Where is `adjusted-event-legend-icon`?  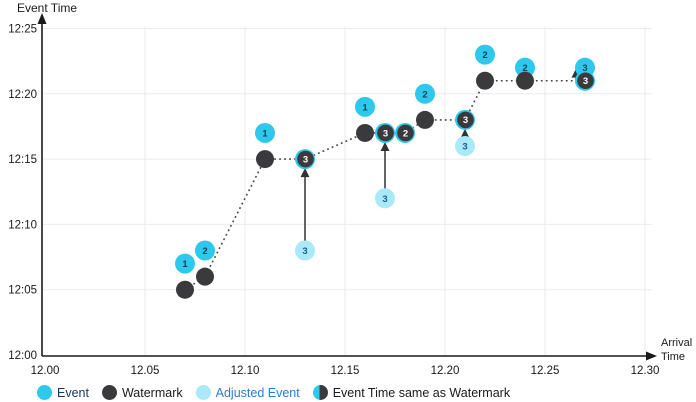 adjusted-event-legend-icon is located at coordinates (203, 392).